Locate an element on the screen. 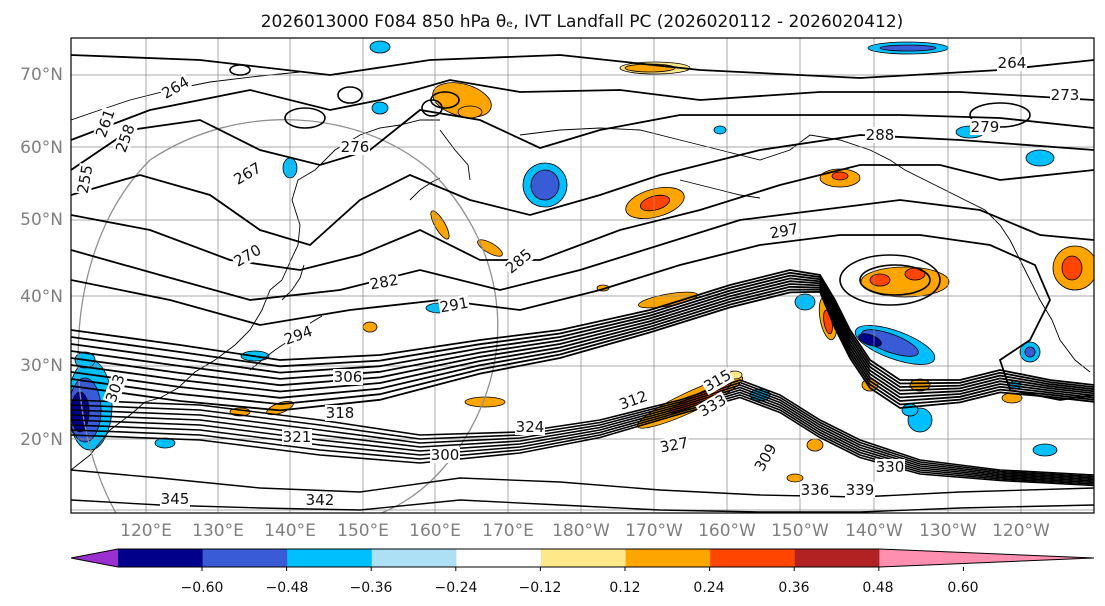 Image resolution: width=1105 pixels, height=606 pixels. colorbar-outline is located at coordinates (582, 558).